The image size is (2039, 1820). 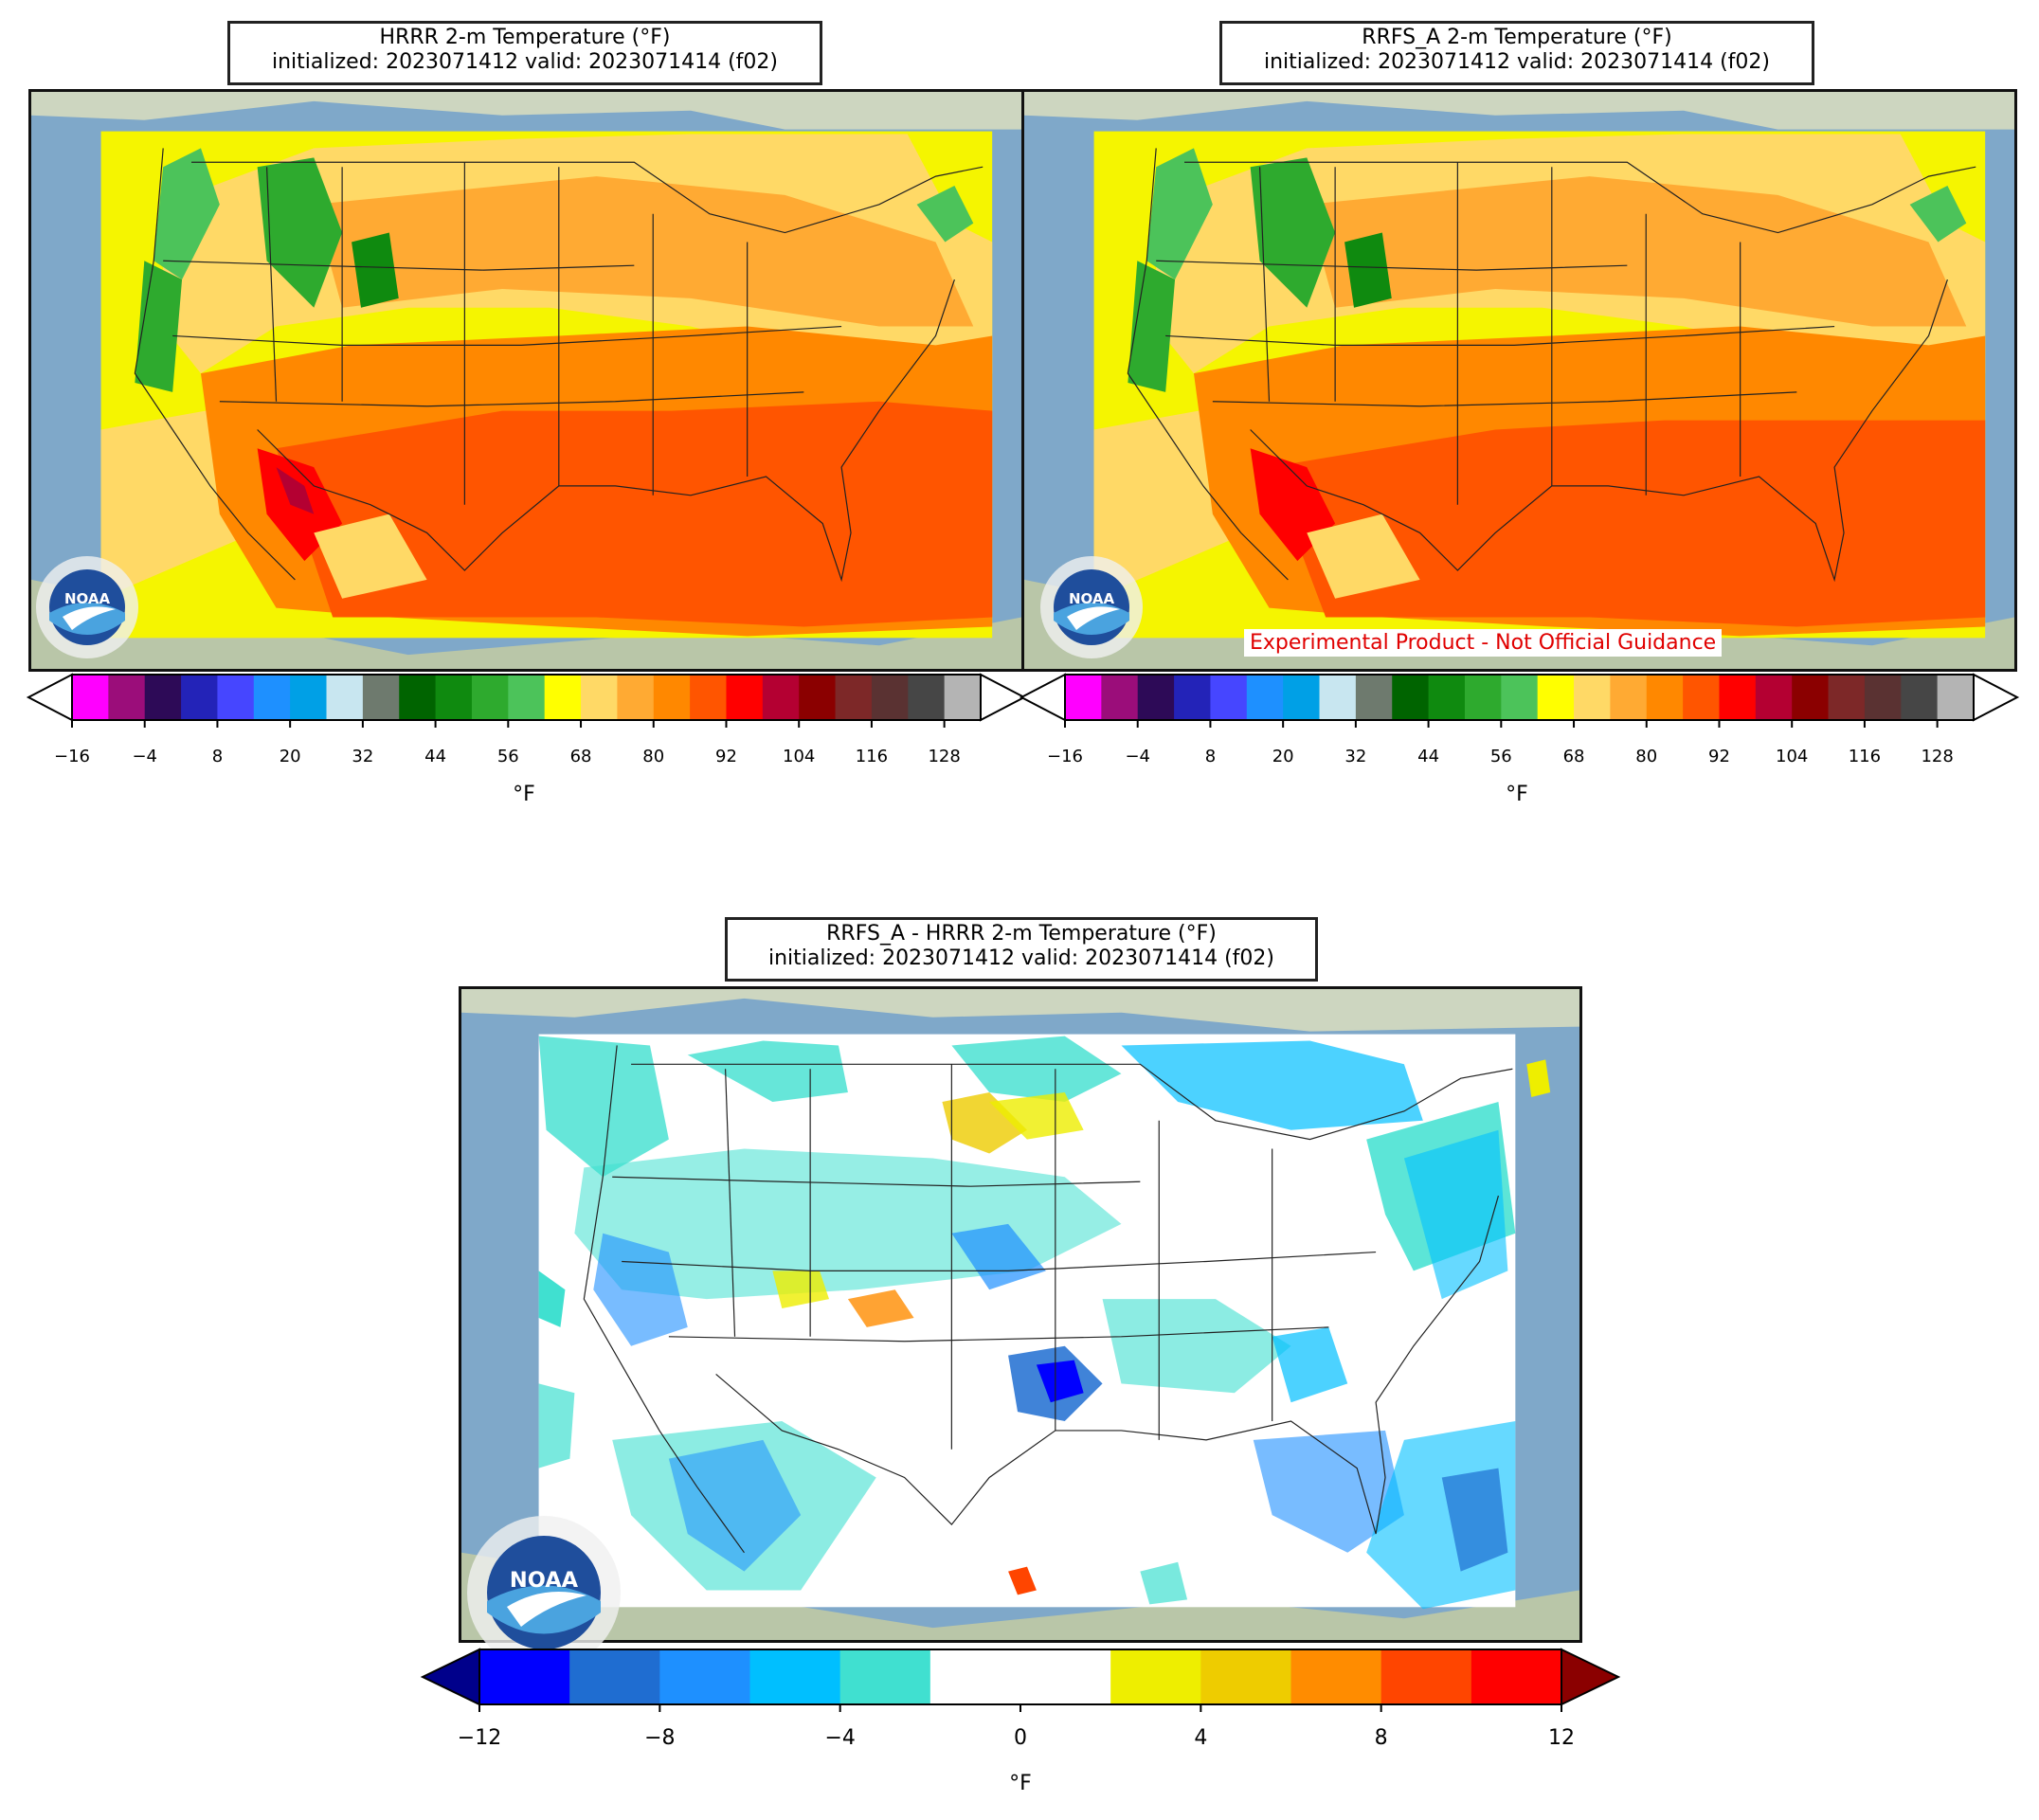 I want to click on rrfs-colorbar-tick-label: 44, so click(x=1428, y=757).